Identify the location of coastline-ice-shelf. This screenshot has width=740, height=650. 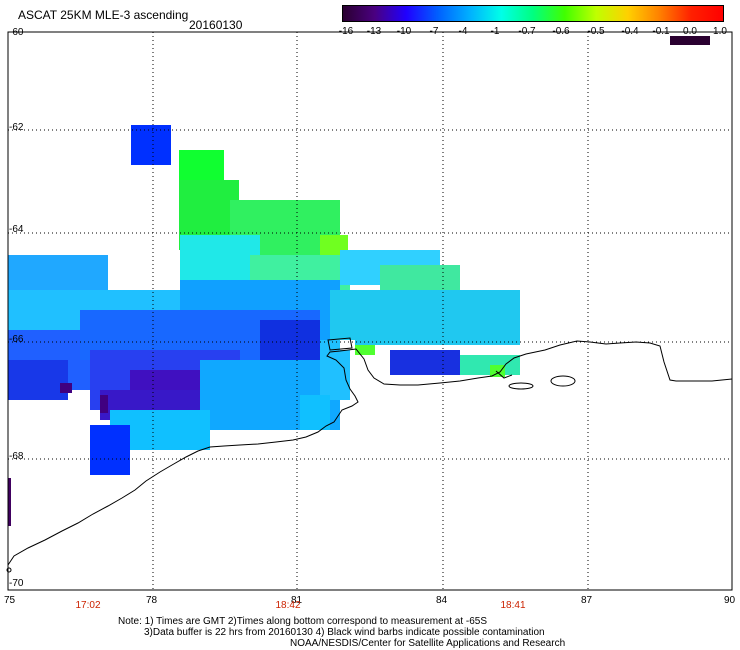
(340, 344).